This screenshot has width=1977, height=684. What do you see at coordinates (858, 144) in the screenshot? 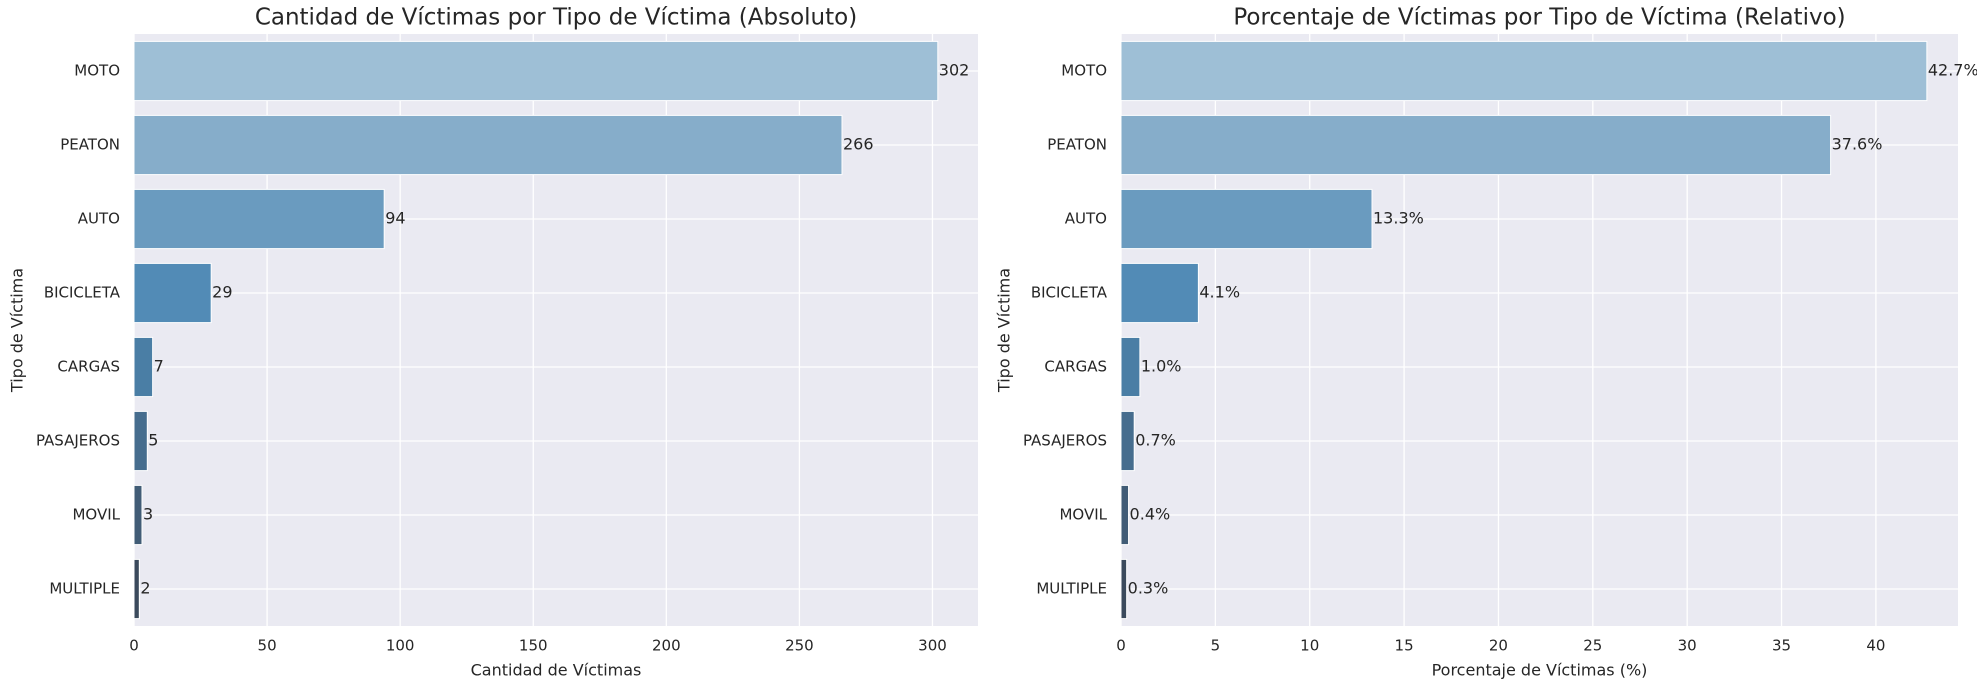
I see `value-label: 266` at bounding box center [858, 144].